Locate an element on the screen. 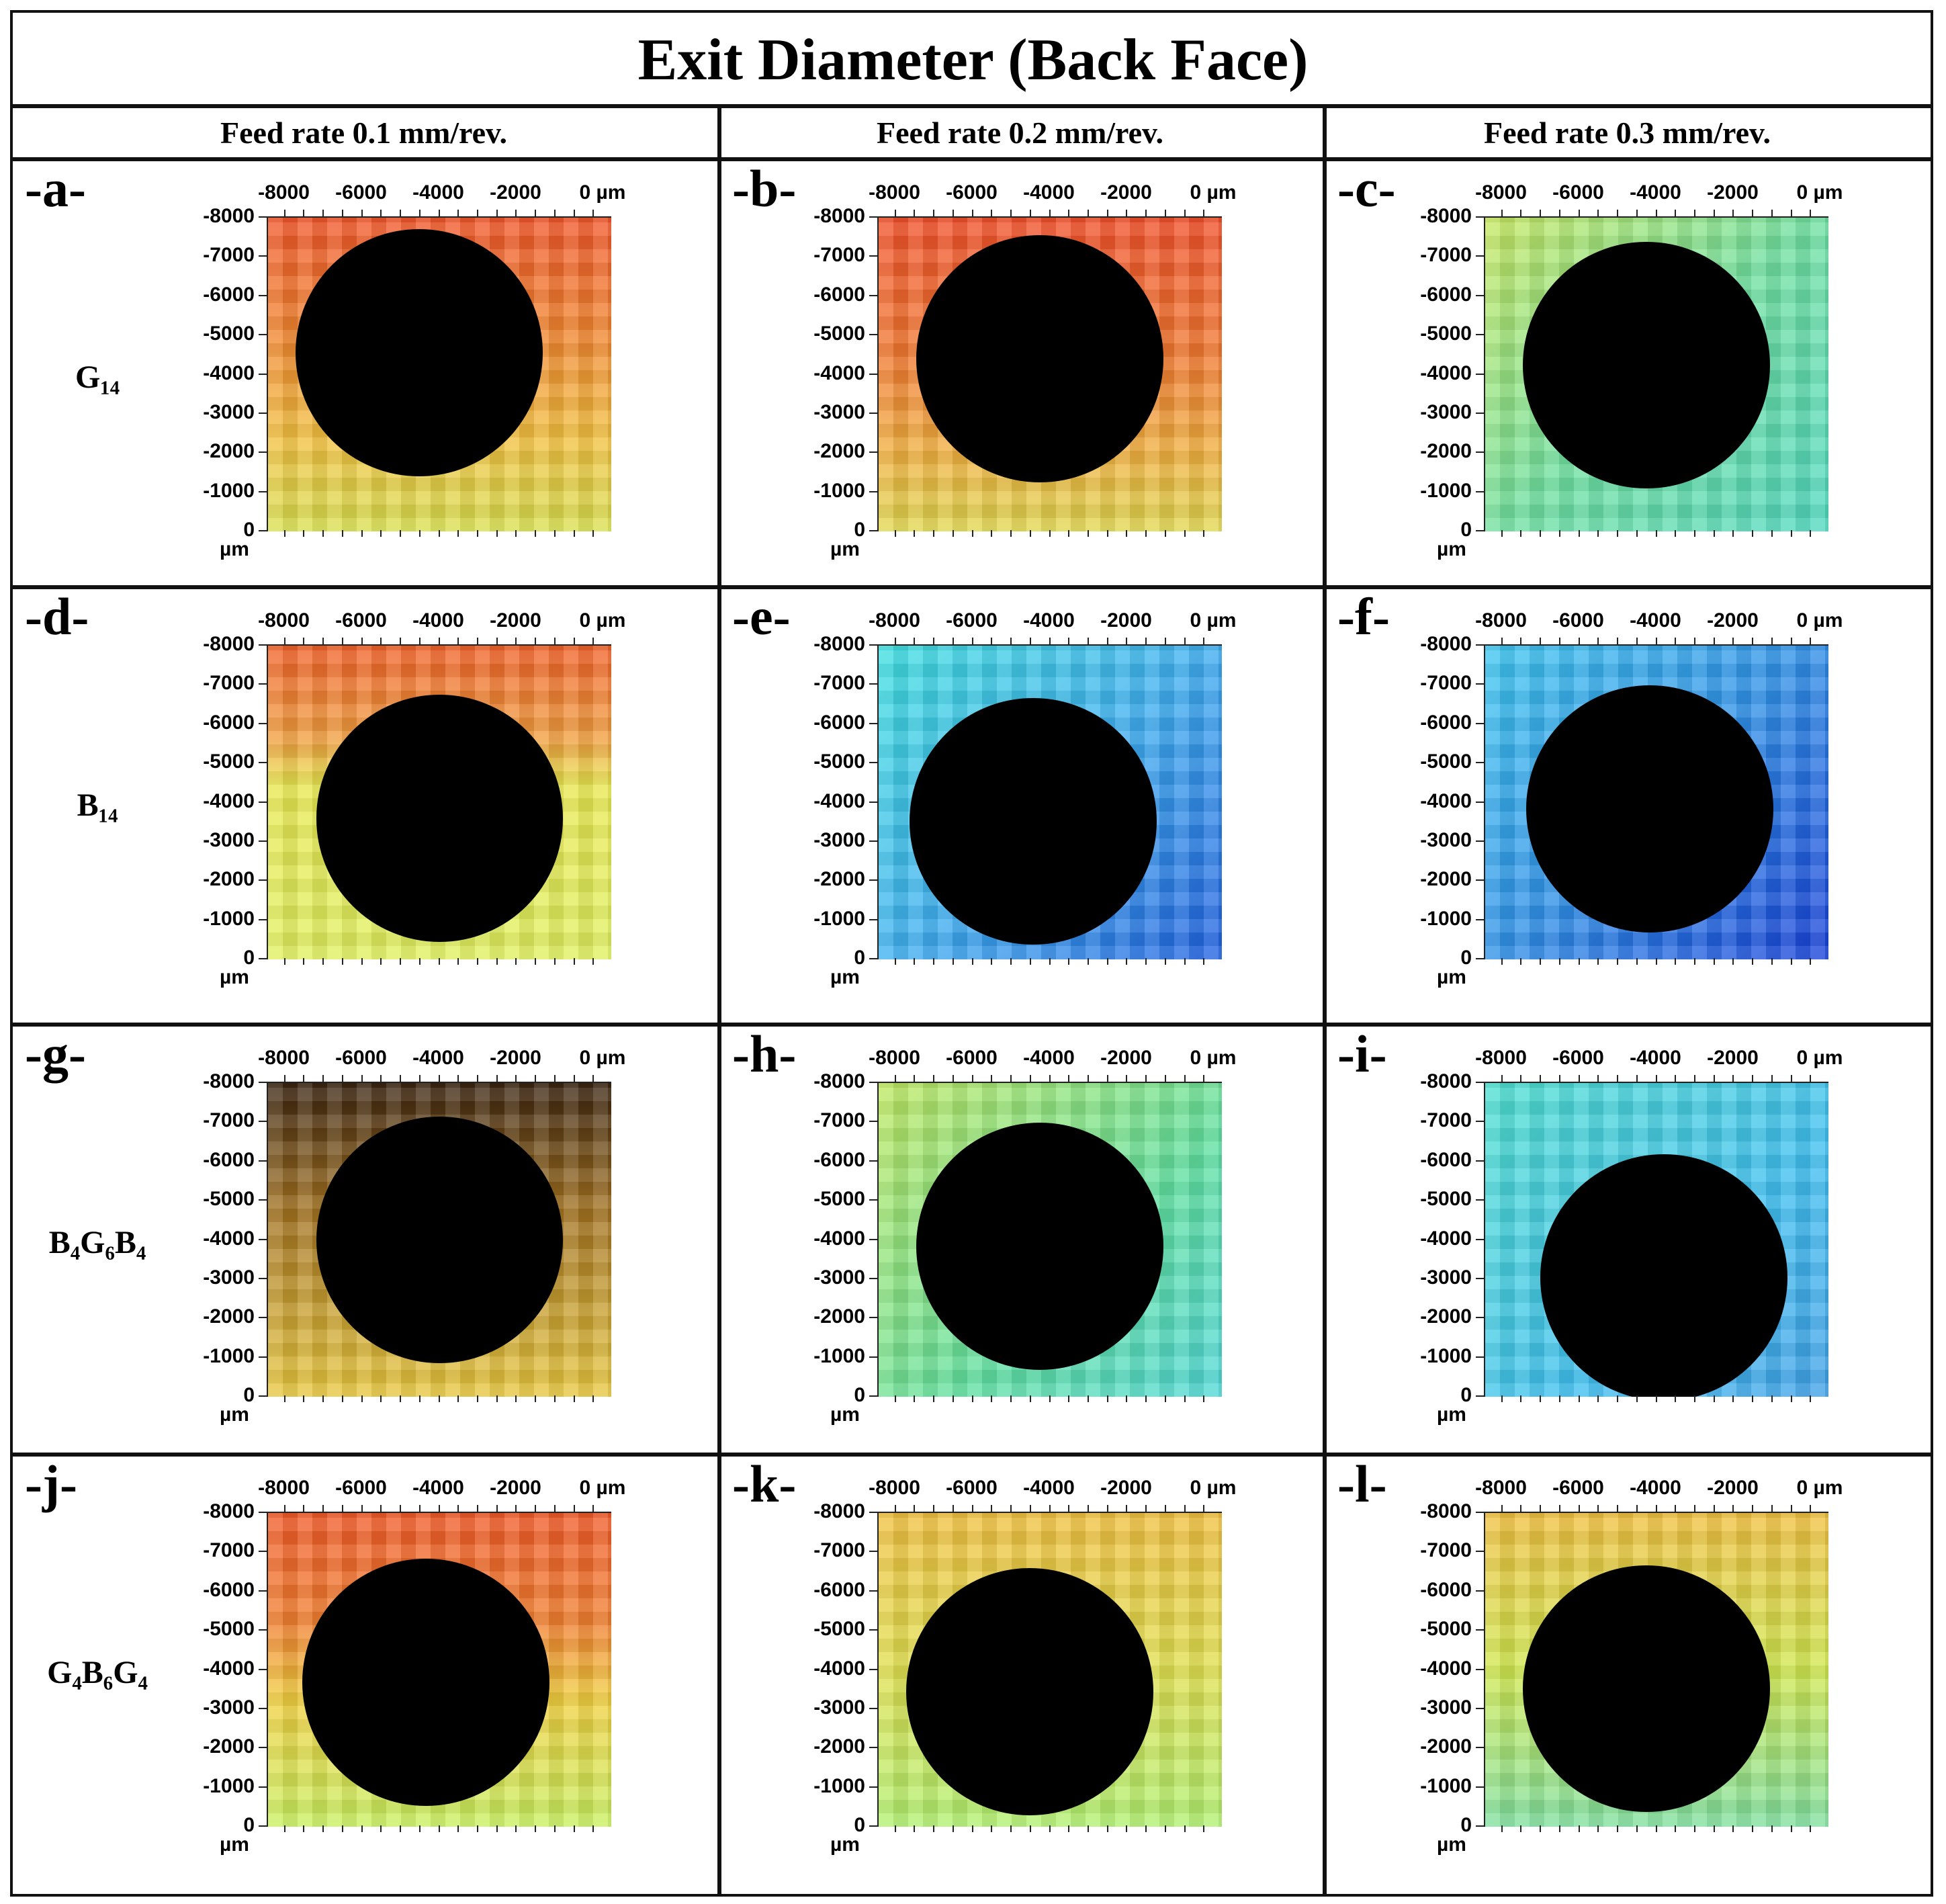 The height and width of the screenshot is (1904, 1946). y-tick-label: -1000 is located at coordinates (839, 919).